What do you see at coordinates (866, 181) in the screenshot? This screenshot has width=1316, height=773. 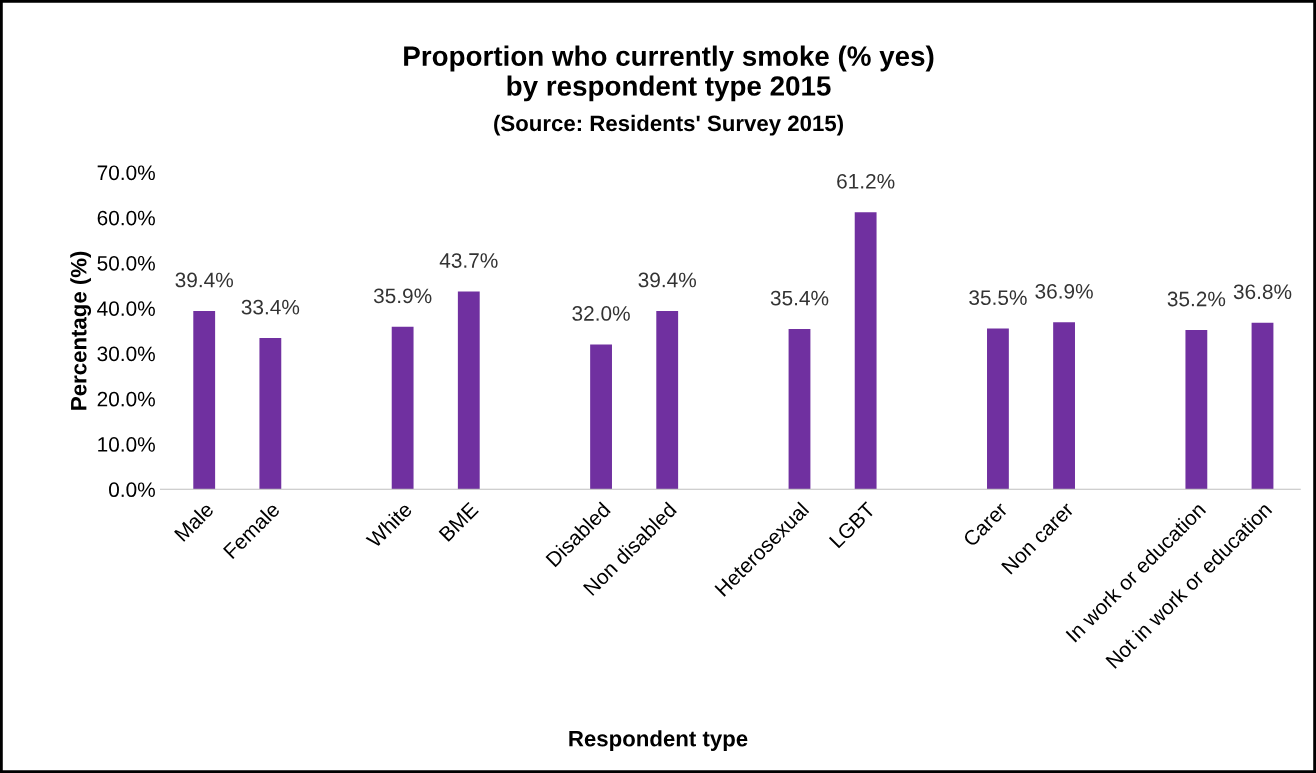 I see `data-label: 61.2%` at bounding box center [866, 181].